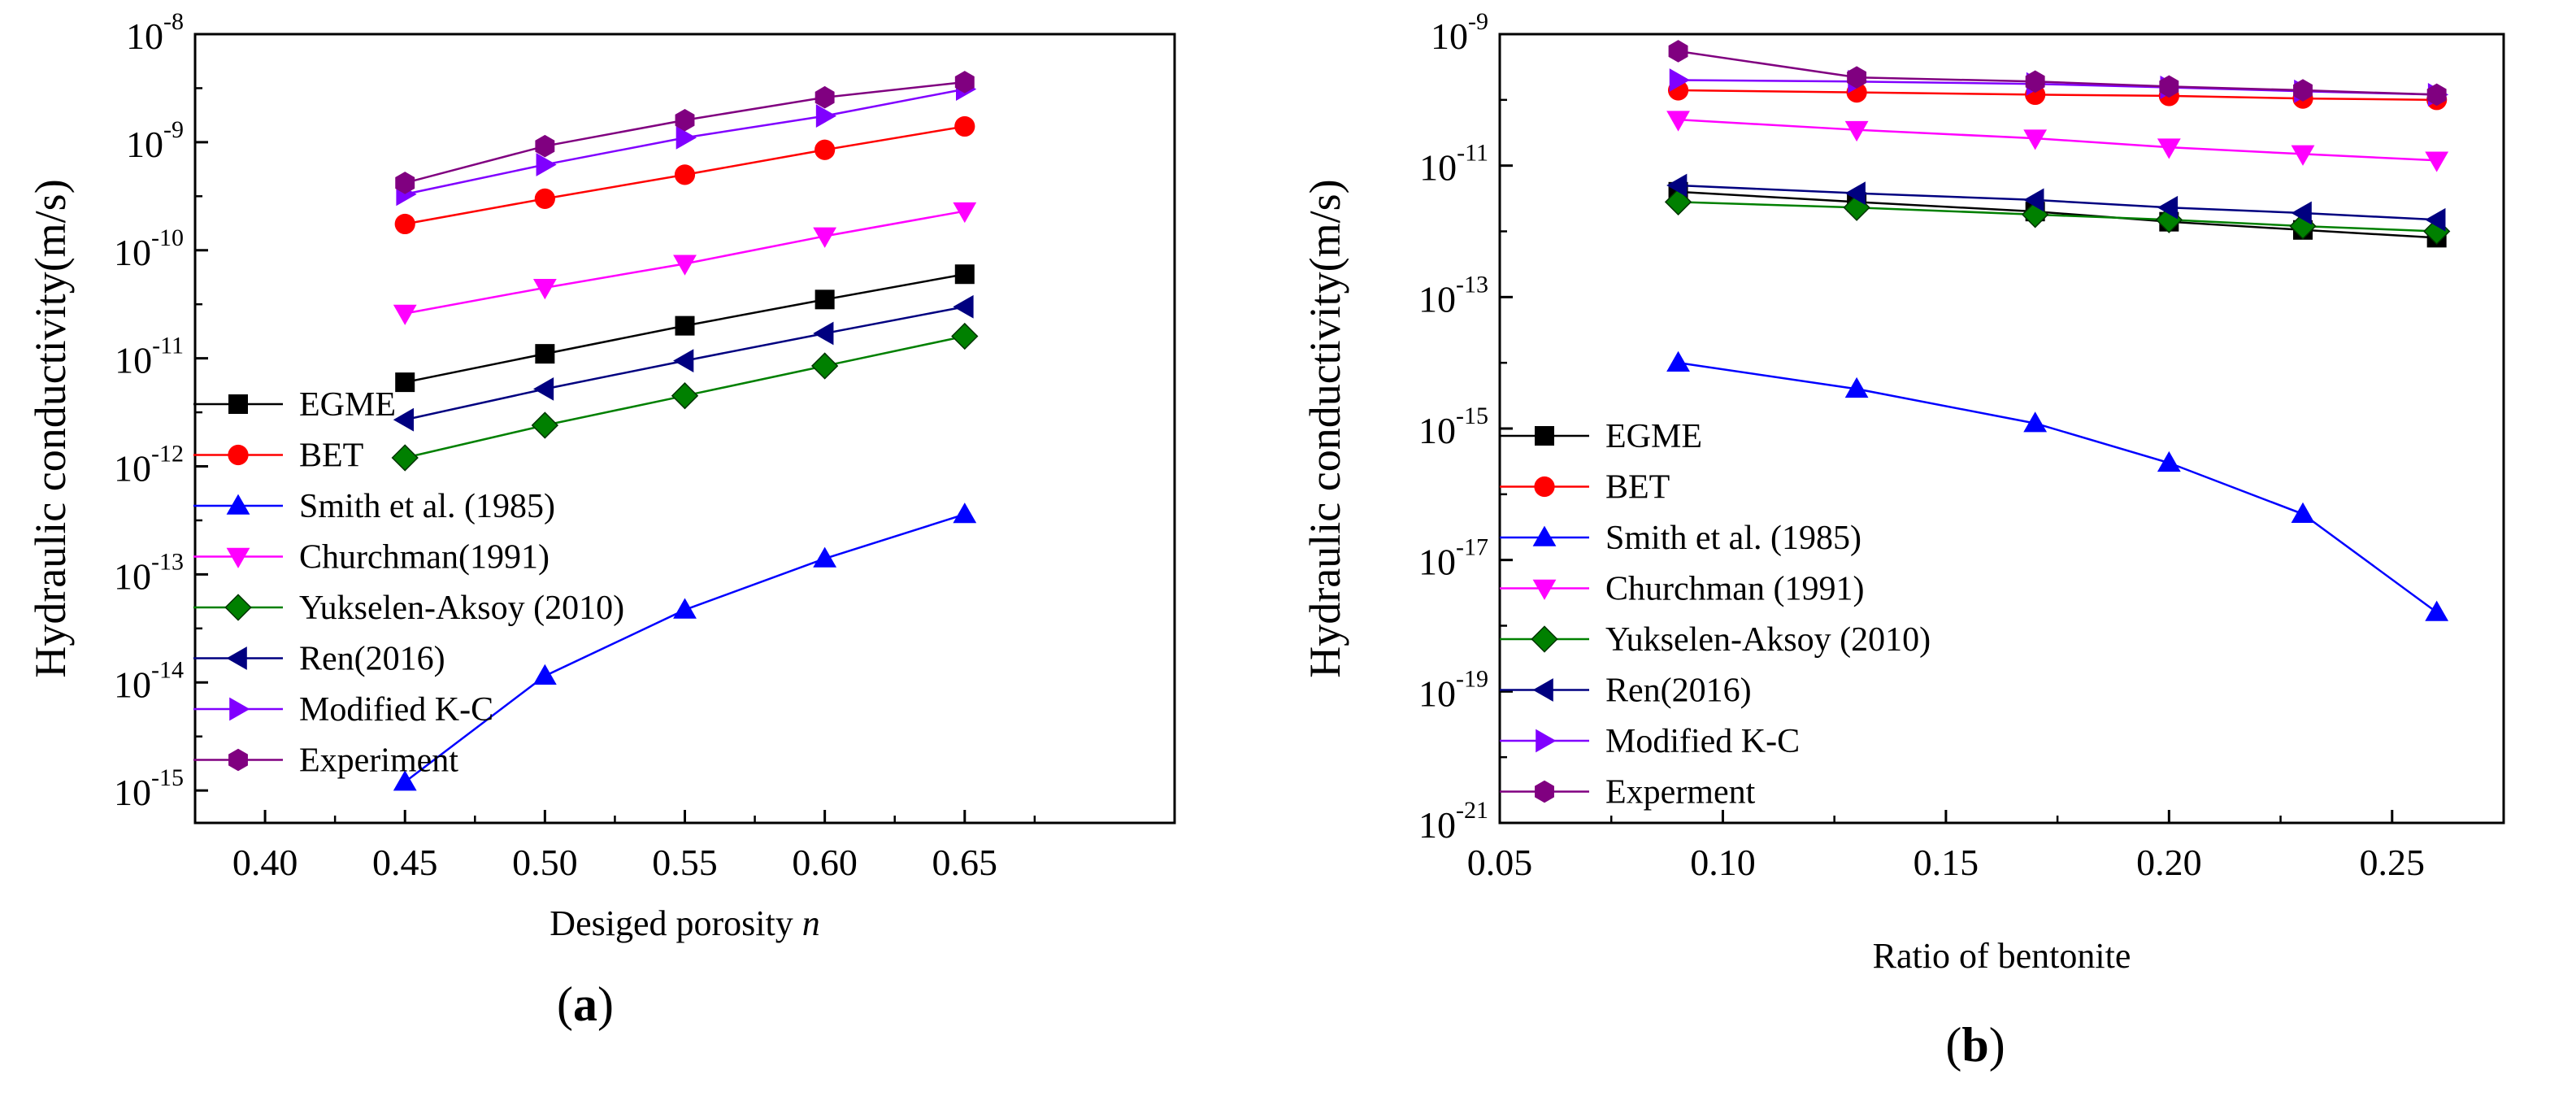  What do you see at coordinates (378, 761) in the screenshot?
I see `legend-label: Experiment` at bounding box center [378, 761].